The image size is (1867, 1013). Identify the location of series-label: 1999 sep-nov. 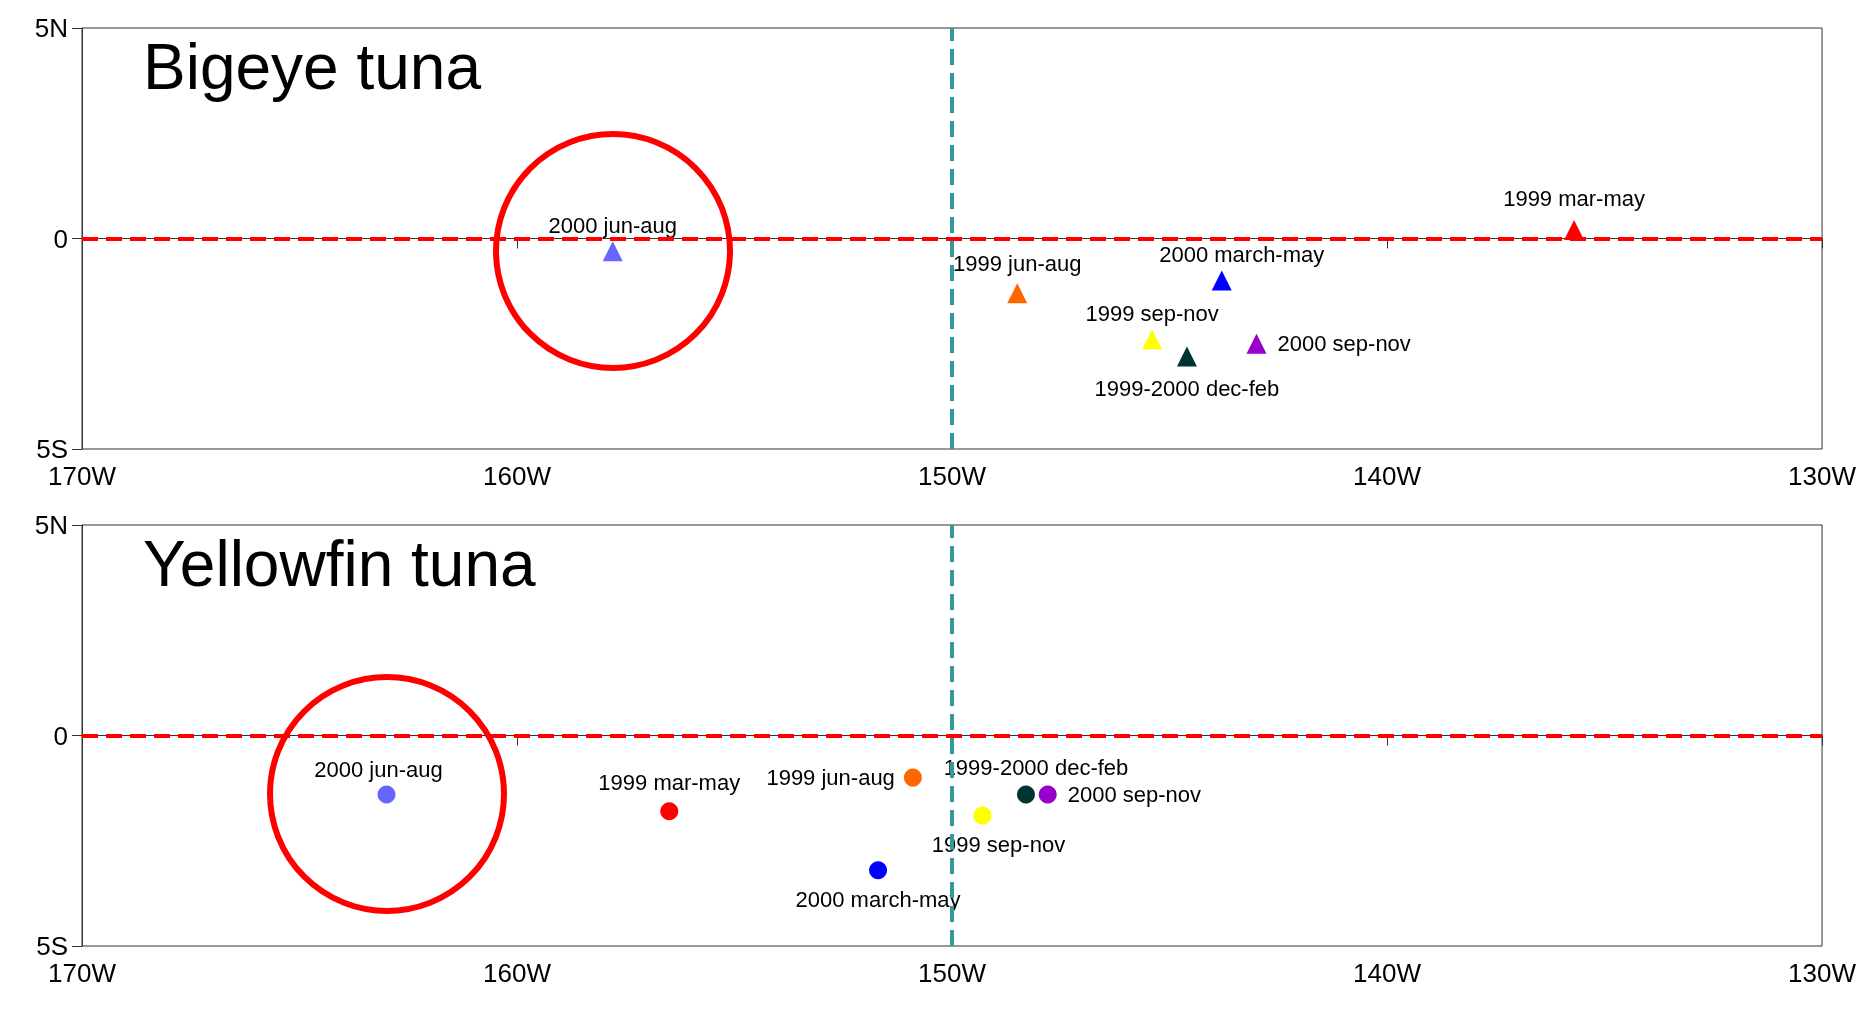
(1152, 314).